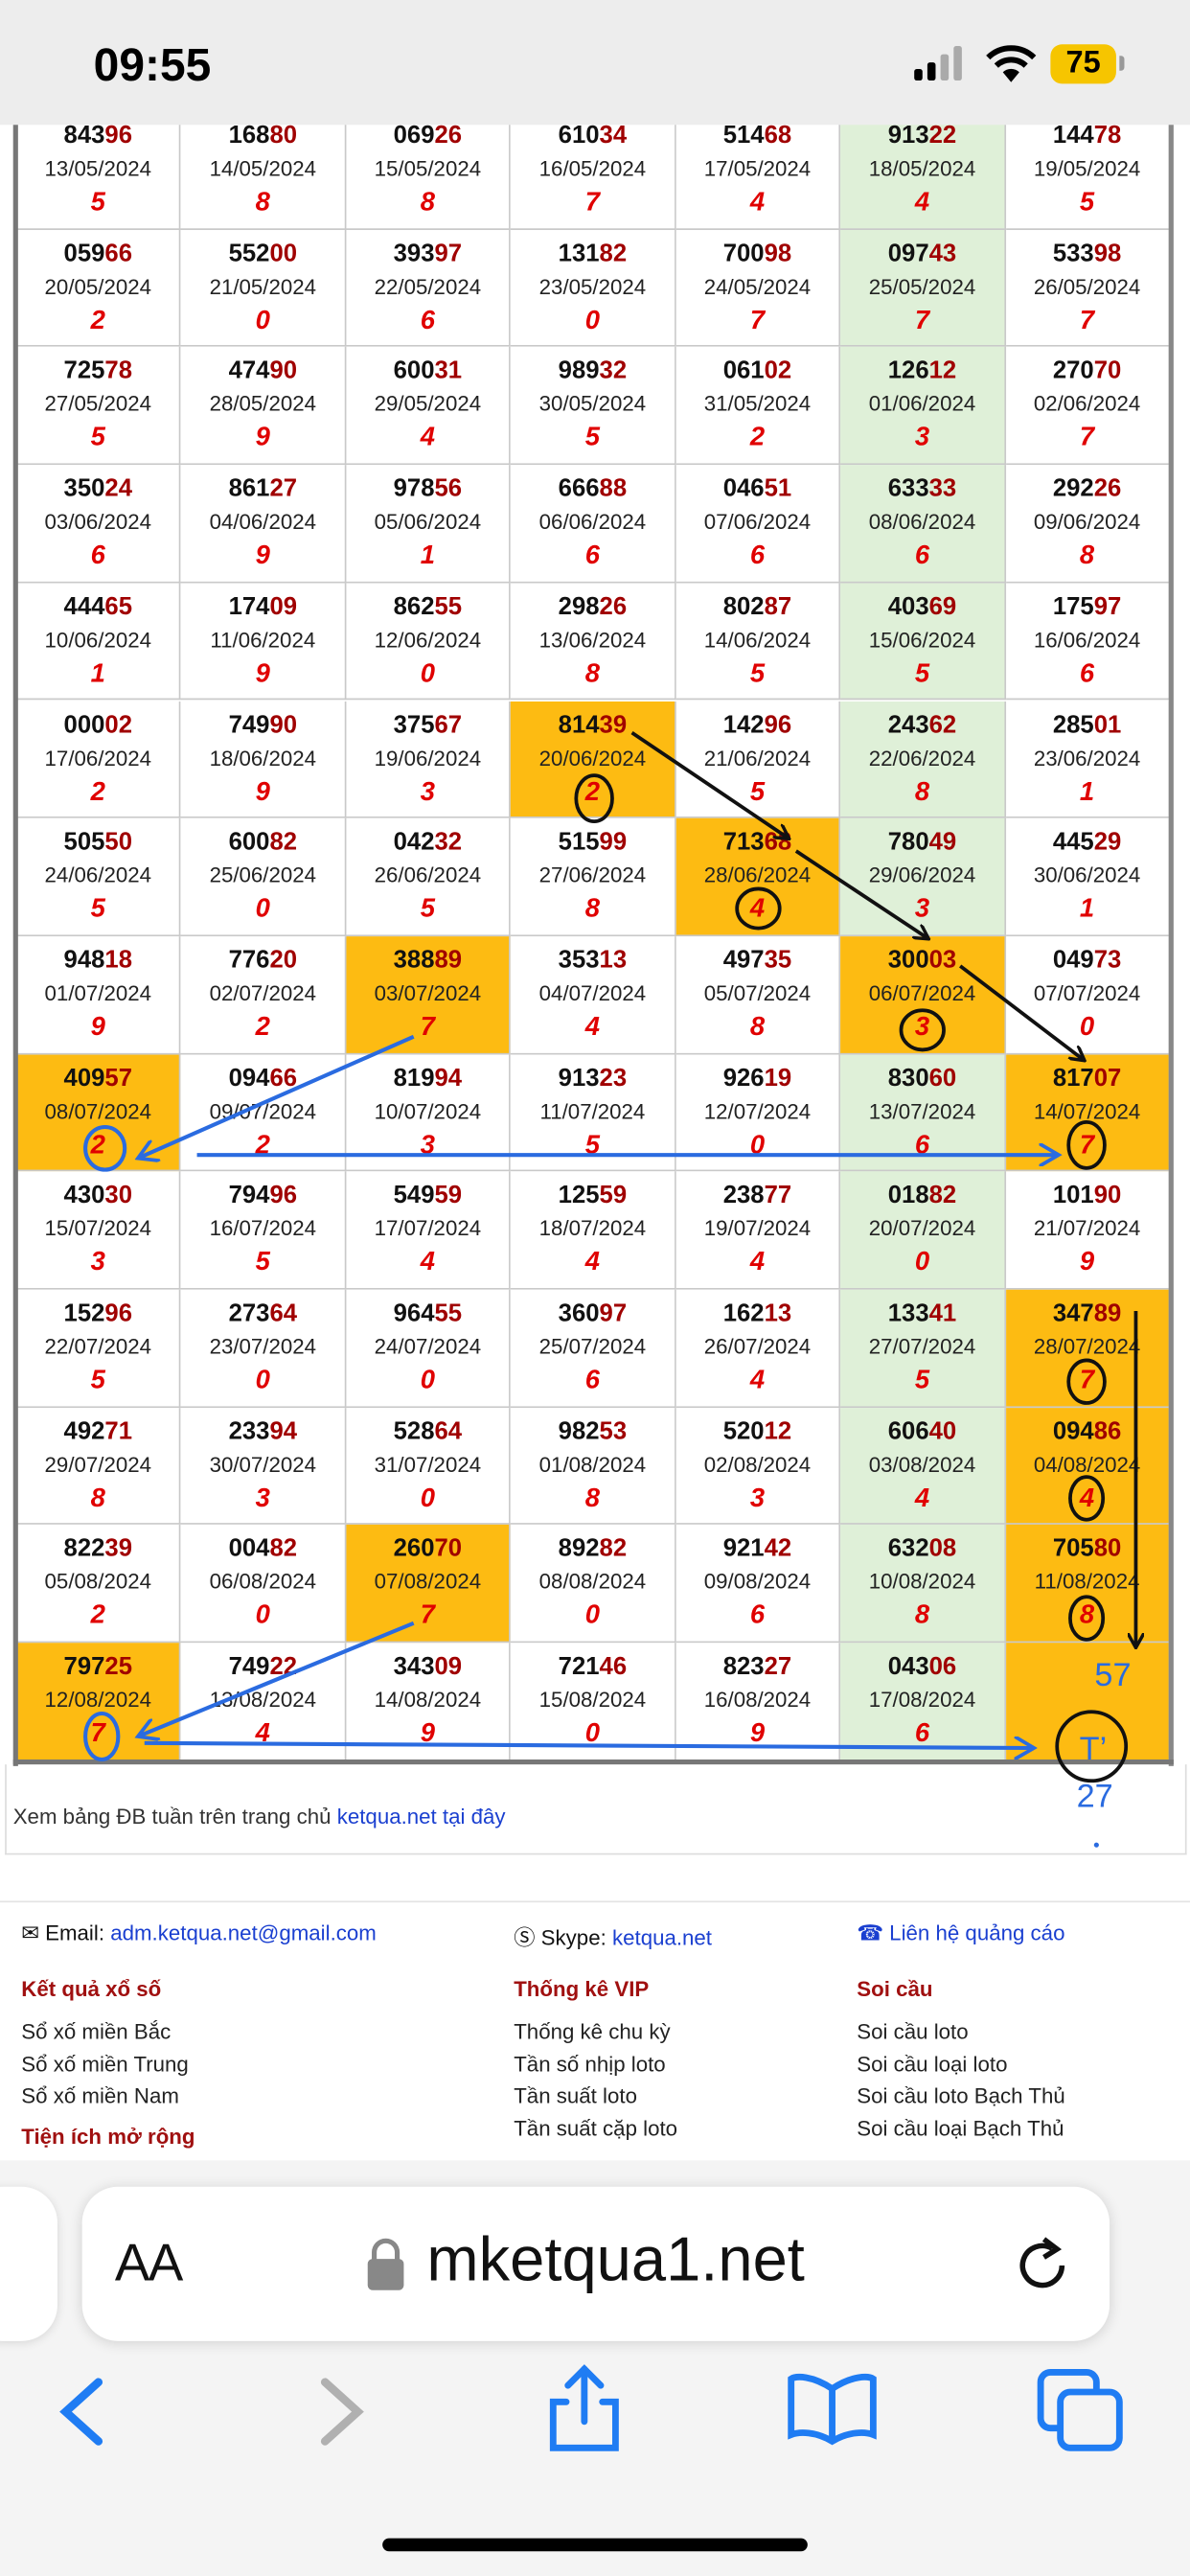  What do you see at coordinates (590, 2064) in the screenshot?
I see `footer-link: Tần số nhịp loto` at bounding box center [590, 2064].